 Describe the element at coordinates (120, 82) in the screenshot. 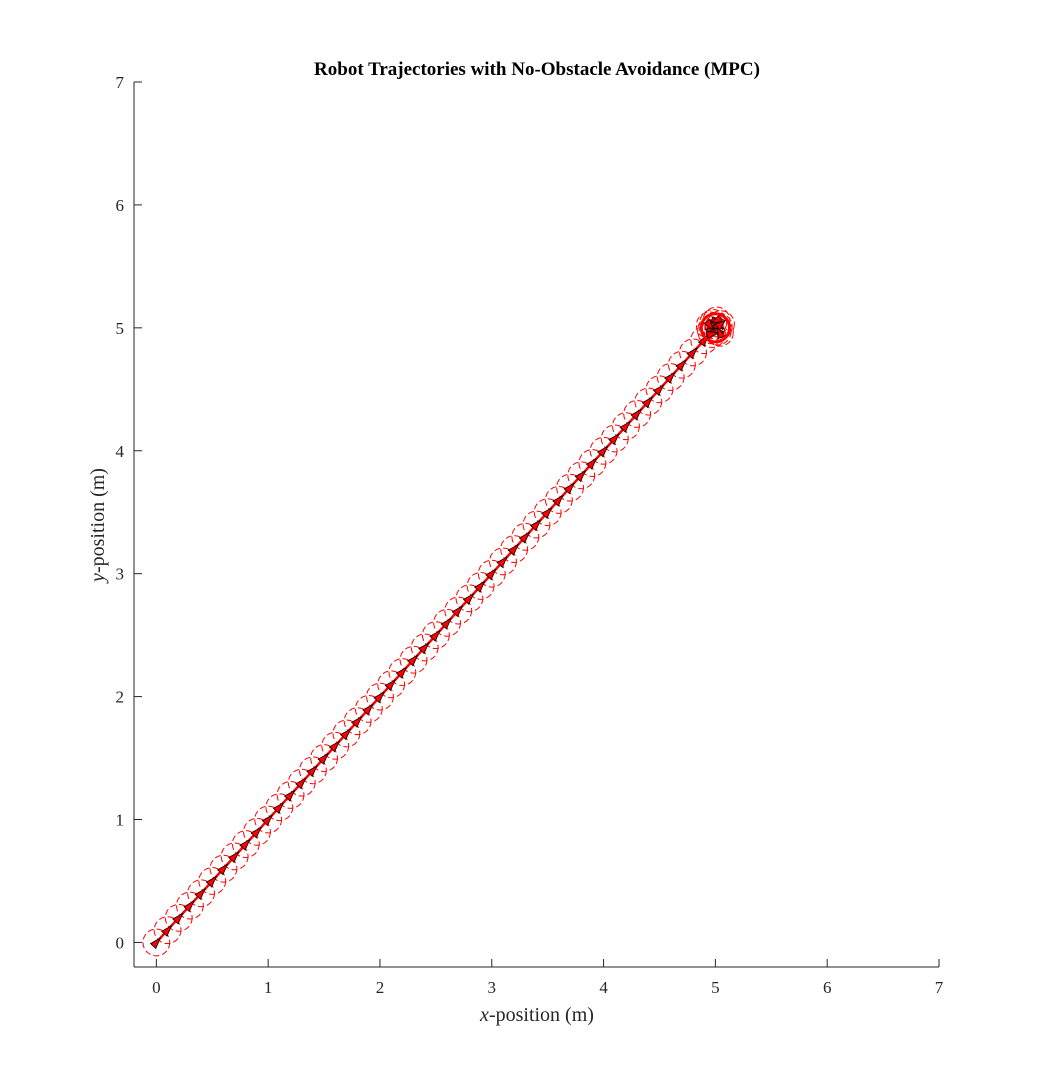

I see `y-tick-label: 7` at that location.